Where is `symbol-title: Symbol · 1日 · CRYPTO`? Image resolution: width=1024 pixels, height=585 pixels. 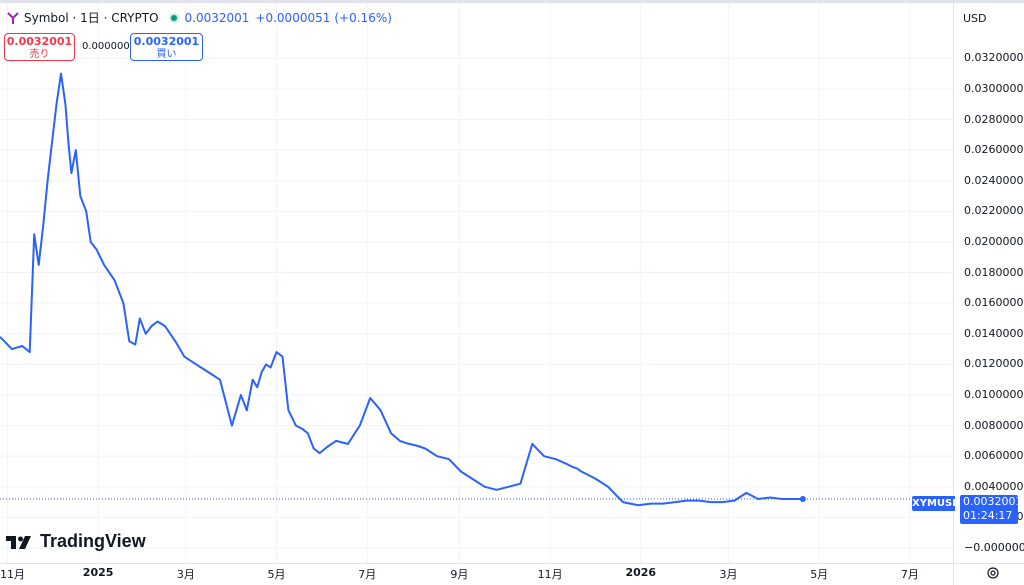 symbol-title: Symbol · 1日 · CRYPTO is located at coordinates (91, 18).